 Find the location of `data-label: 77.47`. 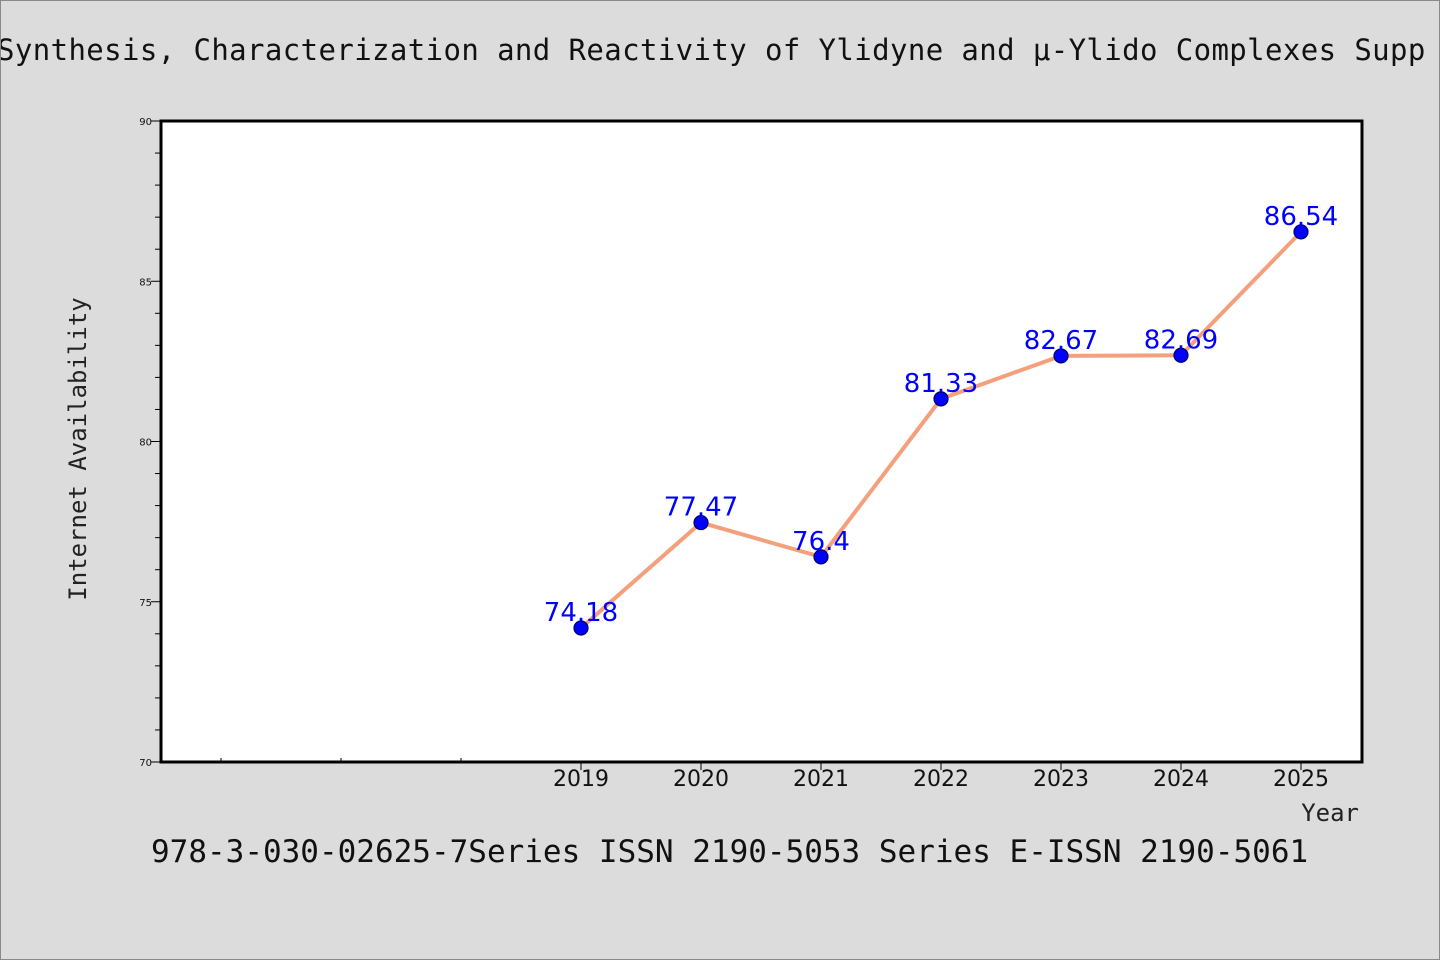

data-label: 77.47 is located at coordinates (701, 508).